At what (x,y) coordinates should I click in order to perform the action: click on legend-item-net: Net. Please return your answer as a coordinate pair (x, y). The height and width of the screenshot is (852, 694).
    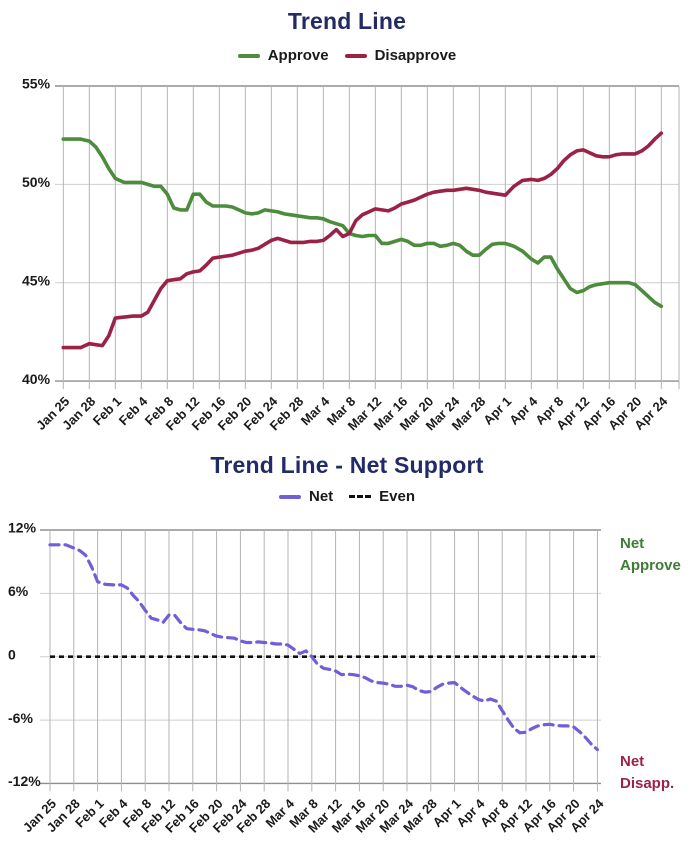
    Looking at the image, I should click on (306, 496).